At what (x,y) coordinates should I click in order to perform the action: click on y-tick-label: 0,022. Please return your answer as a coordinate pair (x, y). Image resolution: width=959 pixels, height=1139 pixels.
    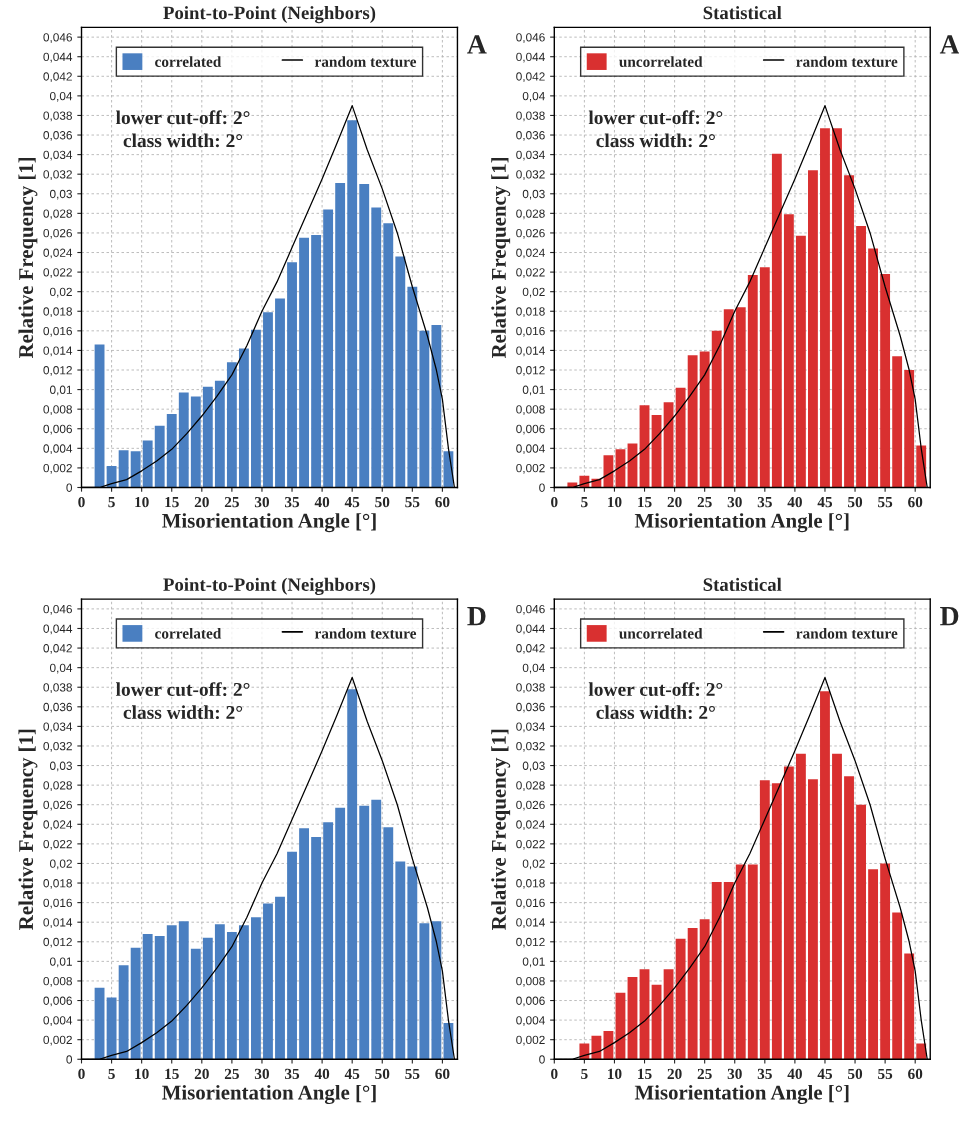
    Looking at the image, I should click on (530, 273).